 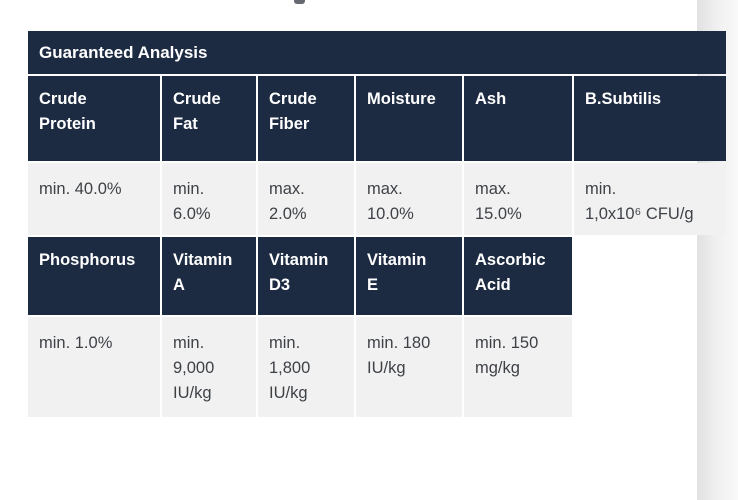 I want to click on value-cell-crude-fiber: max. 2.0%, so click(x=306, y=199).